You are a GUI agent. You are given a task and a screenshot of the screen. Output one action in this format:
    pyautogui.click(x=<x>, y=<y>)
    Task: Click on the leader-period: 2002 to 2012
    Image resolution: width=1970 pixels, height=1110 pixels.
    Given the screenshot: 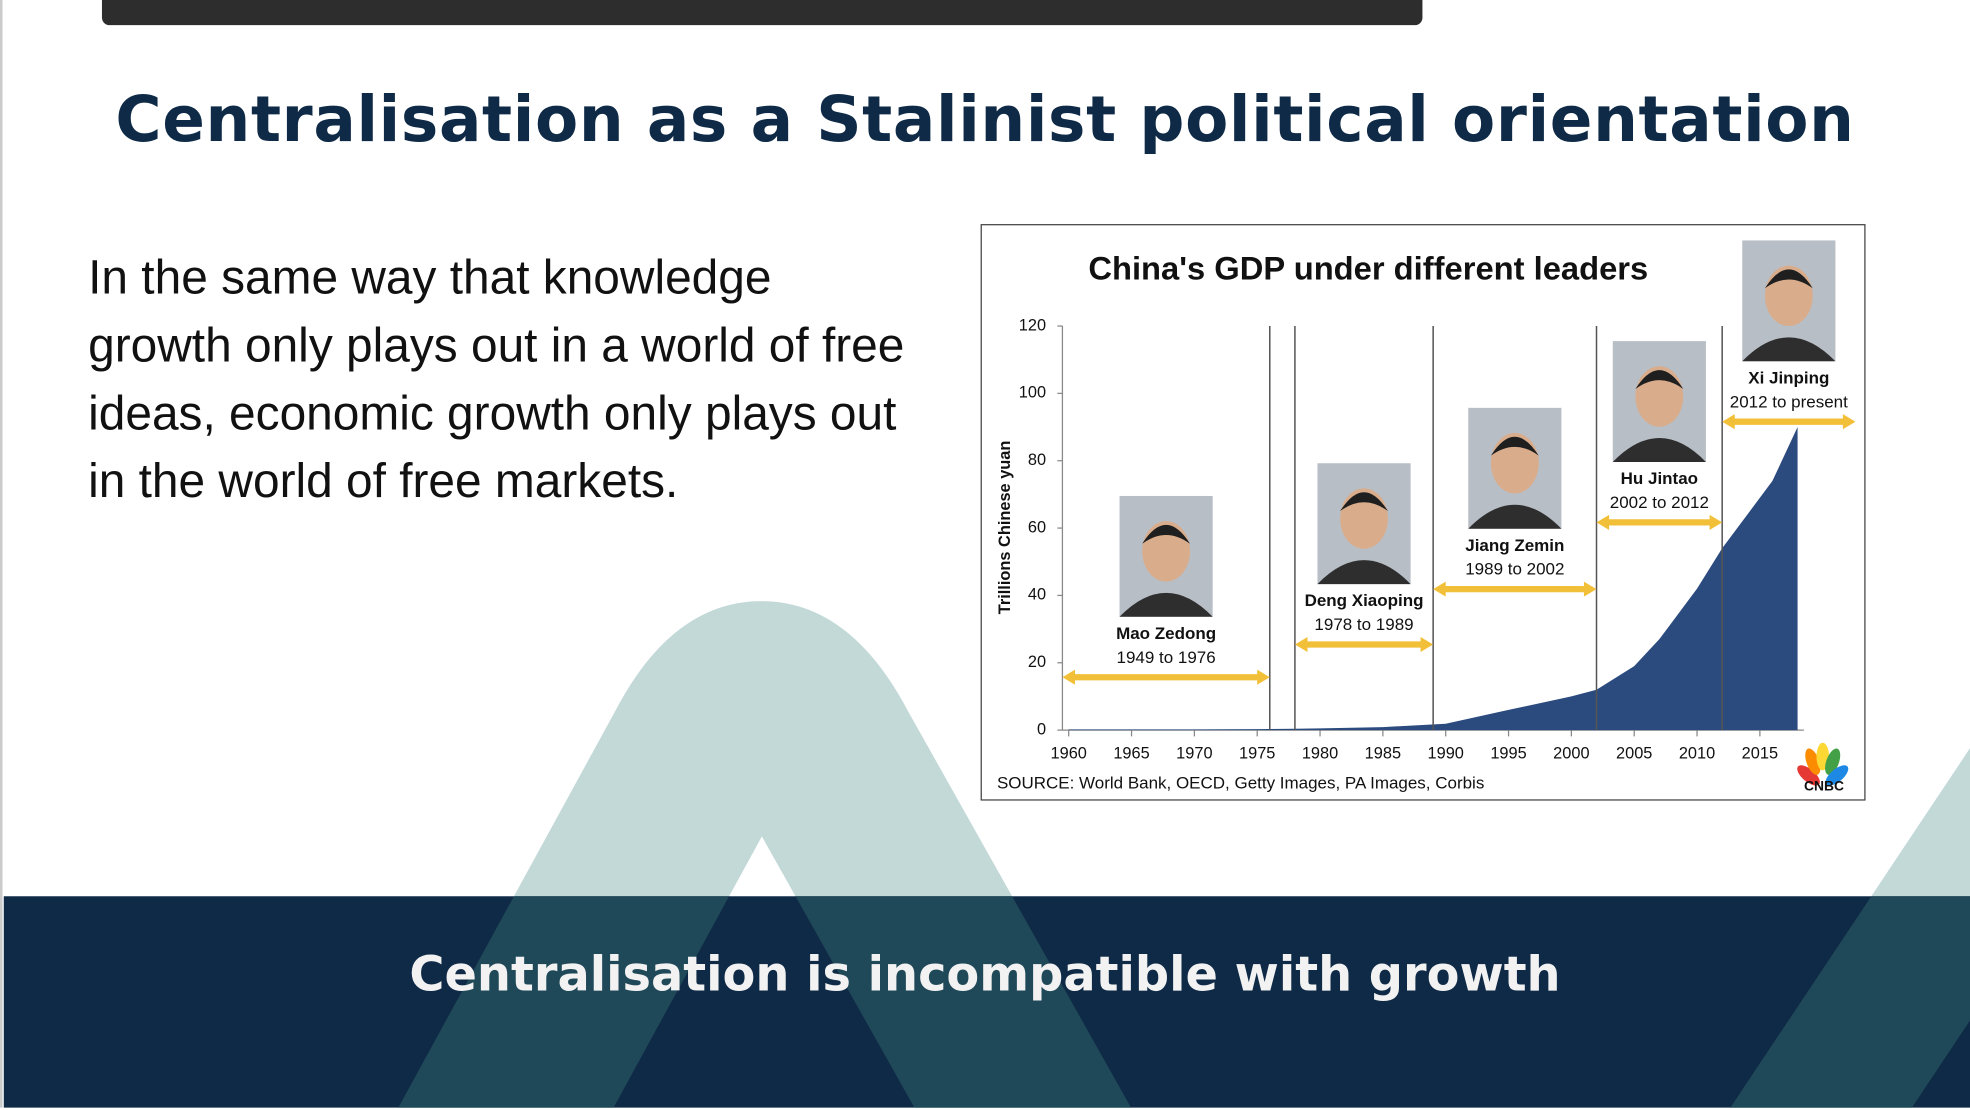 What is the action you would take?
    pyautogui.click(x=1659, y=502)
    